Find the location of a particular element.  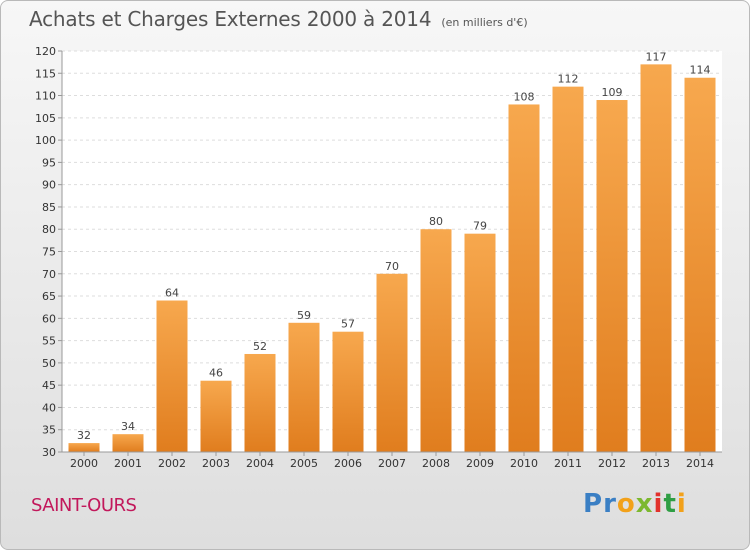

bar-2002 is located at coordinates (172, 376).